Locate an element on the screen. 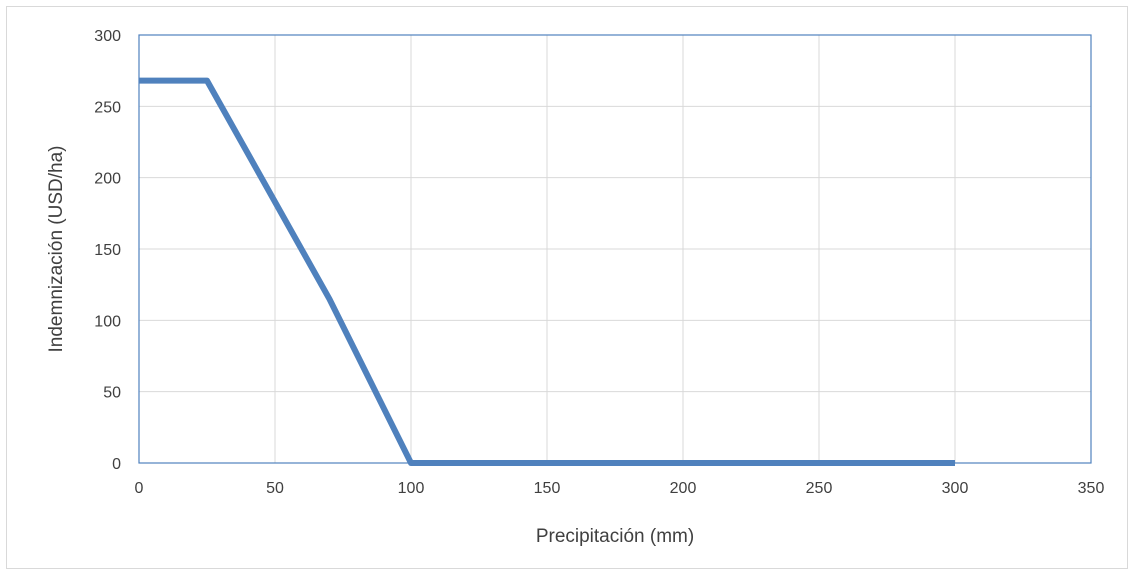 Image resolution: width=1134 pixels, height=575 pixels. x-tick-label: 350 is located at coordinates (1091, 488).